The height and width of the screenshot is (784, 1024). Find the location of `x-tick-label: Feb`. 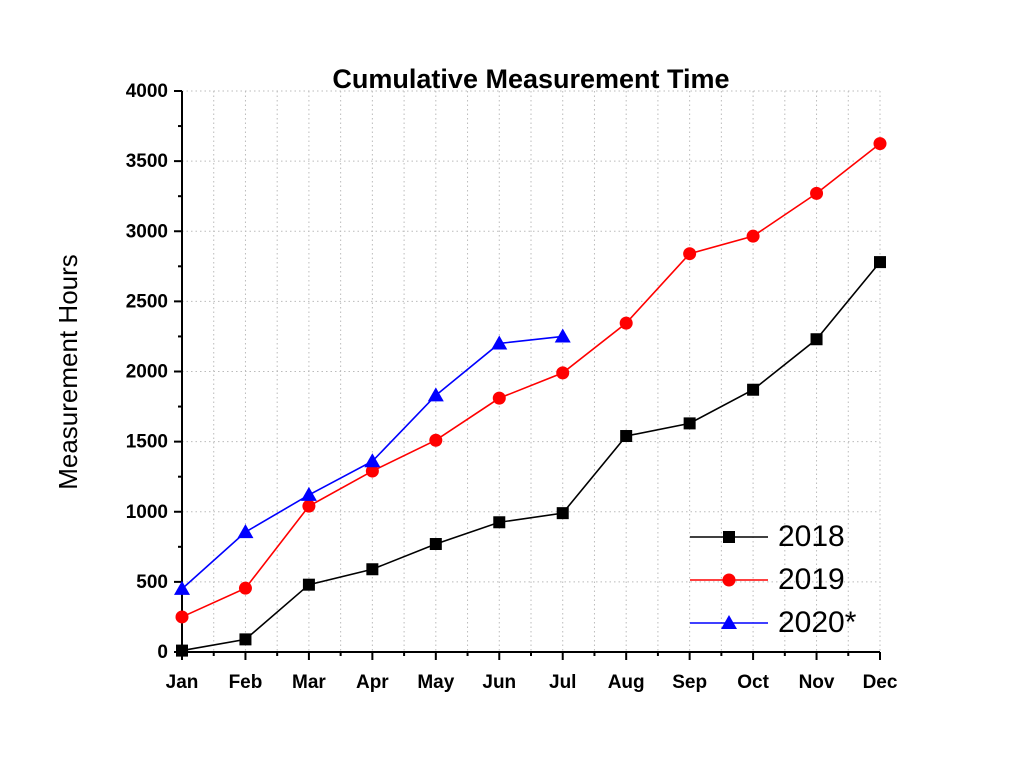

x-tick-label: Feb is located at coordinates (246, 682).